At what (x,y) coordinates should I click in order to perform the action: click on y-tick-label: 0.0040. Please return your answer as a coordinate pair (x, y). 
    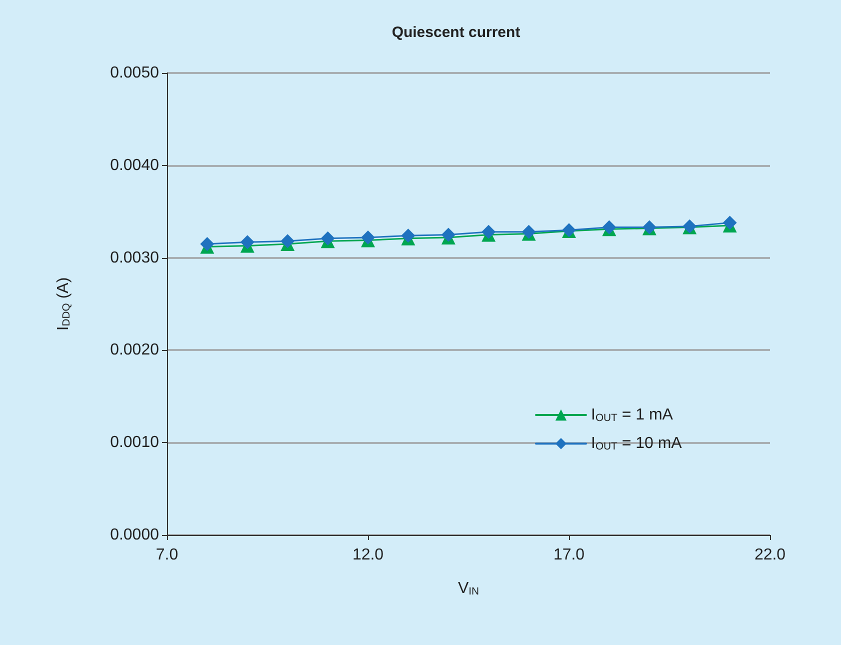
    Looking at the image, I should click on (135, 165).